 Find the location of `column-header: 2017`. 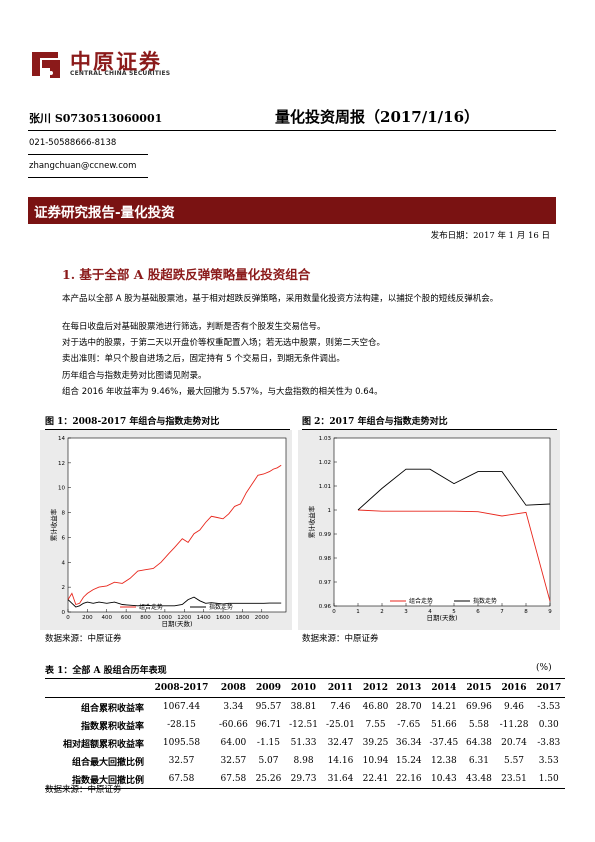

column-header: 2017 is located at coordinates (548, 688).